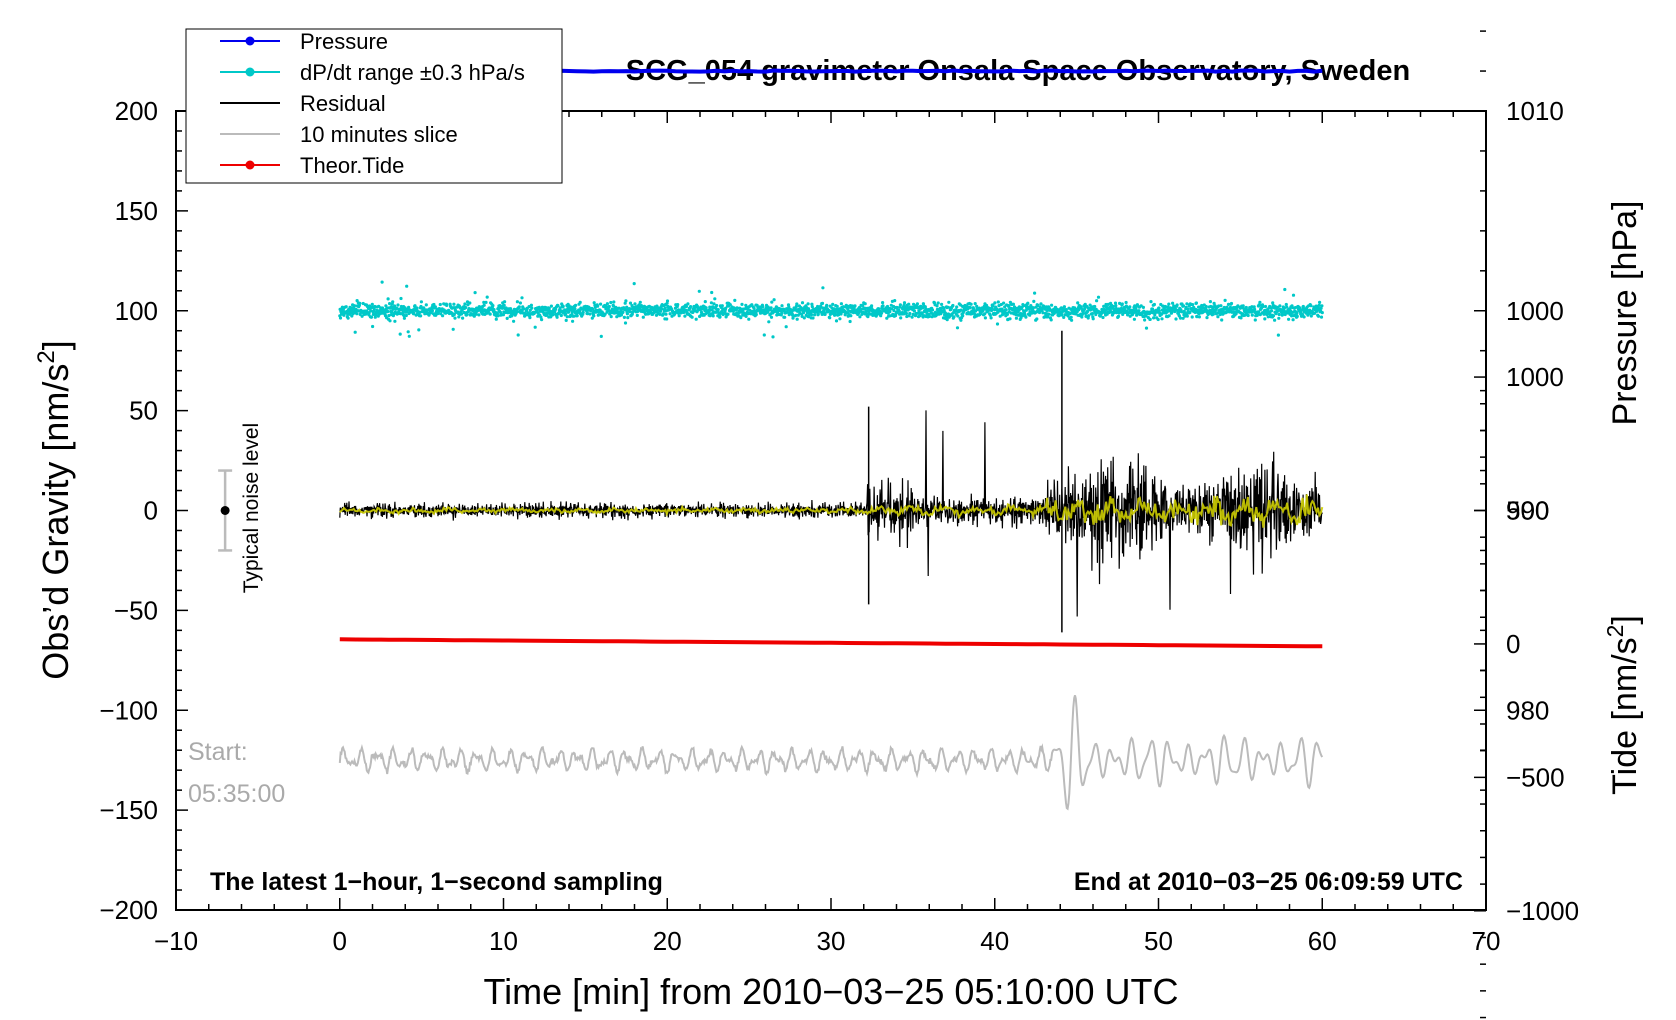 The height and width of the screenshot is (1020, 1676). What do you see at coordinates (128, 810) in the screenshot?
I see `y-tick-label: −150` at bounding box center [128, 810].